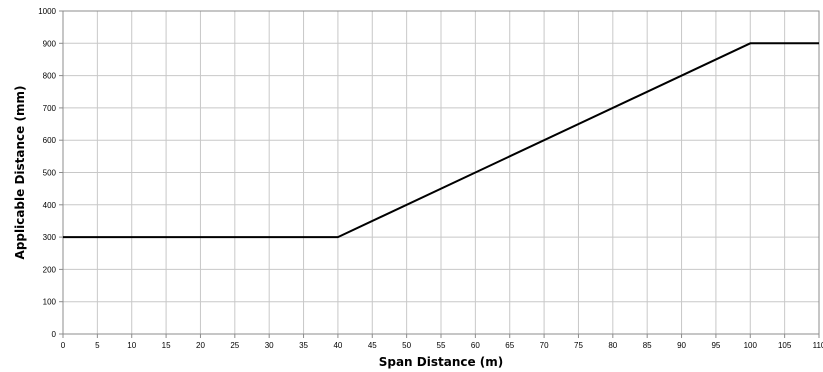 The width and height of the screenshot is (823, 372). Describe the element at coordinates (97, 345) in the screenshot. I see `x-tick-label: 5` at that location.